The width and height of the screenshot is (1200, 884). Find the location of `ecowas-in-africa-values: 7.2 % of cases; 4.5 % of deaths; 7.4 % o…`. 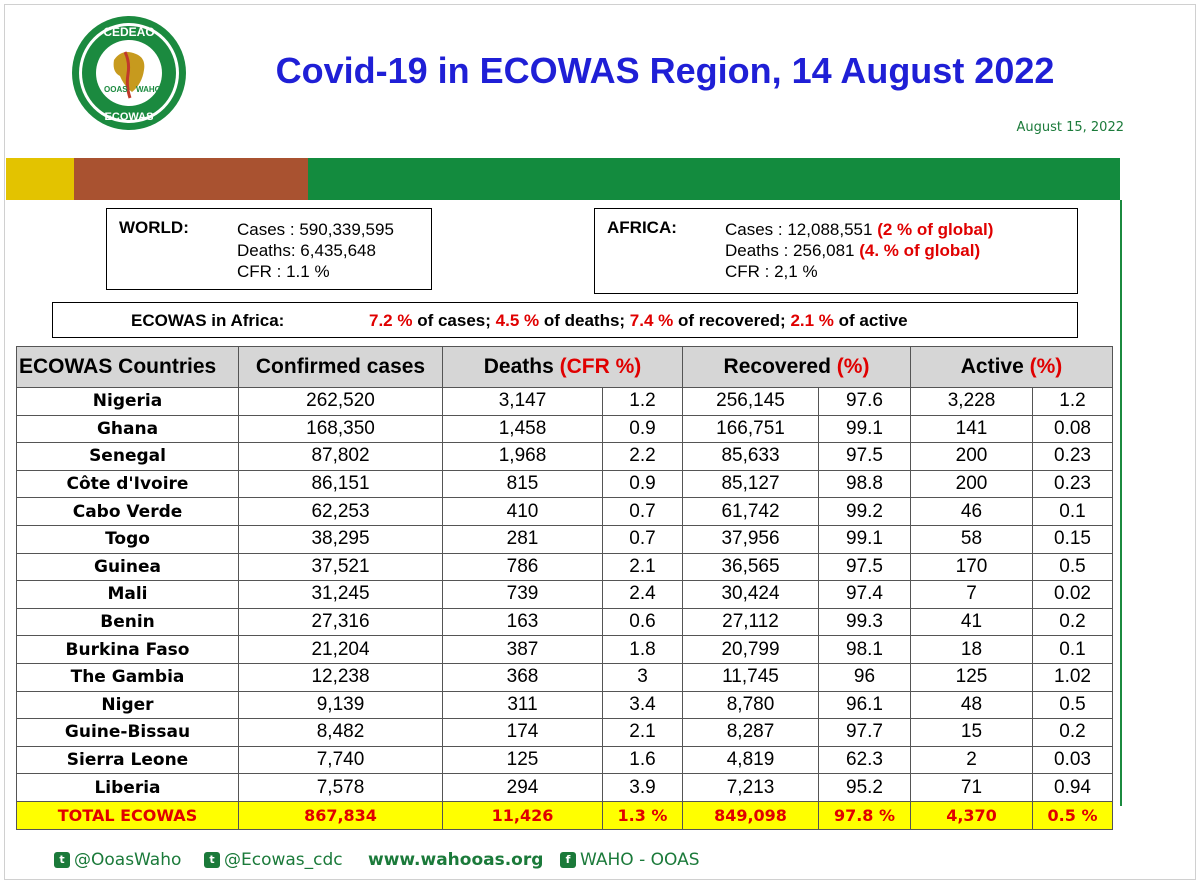

ecowas-in-africa-values: 7.2 % of cases; 4.5 % of deaths; 7.4 % o… is located at coordinates (638, 321).